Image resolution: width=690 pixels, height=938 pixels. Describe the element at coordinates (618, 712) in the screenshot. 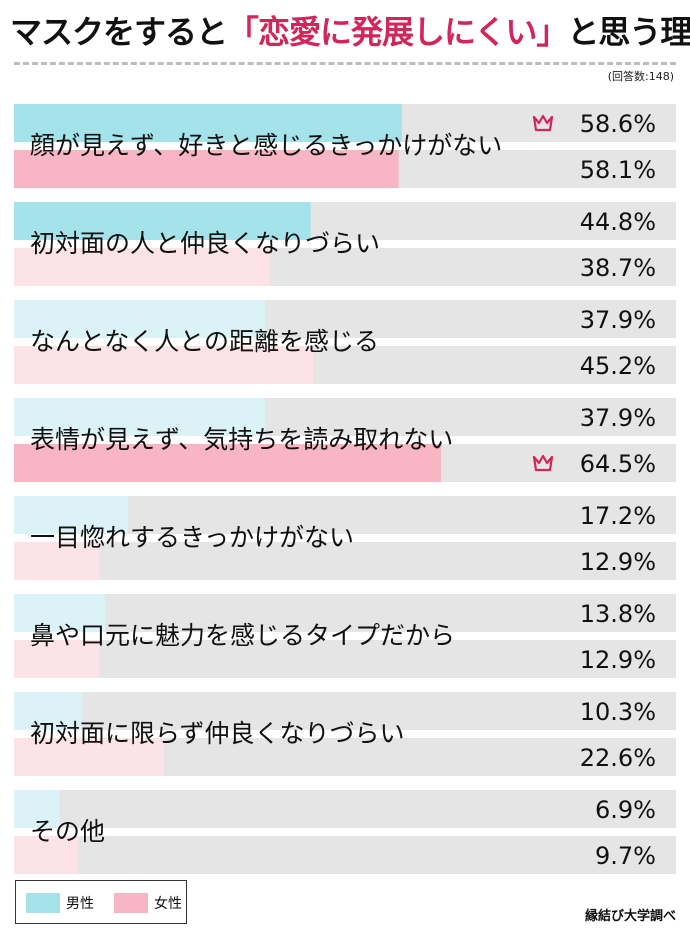

I see `value-label: 10.3%` at that location.